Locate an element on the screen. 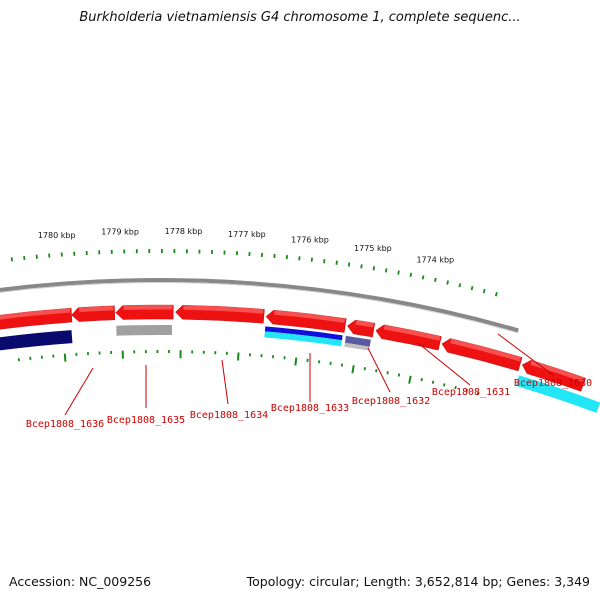 This screenshot has height=600, width=600. slate-track is located at coordinates (357, 341).